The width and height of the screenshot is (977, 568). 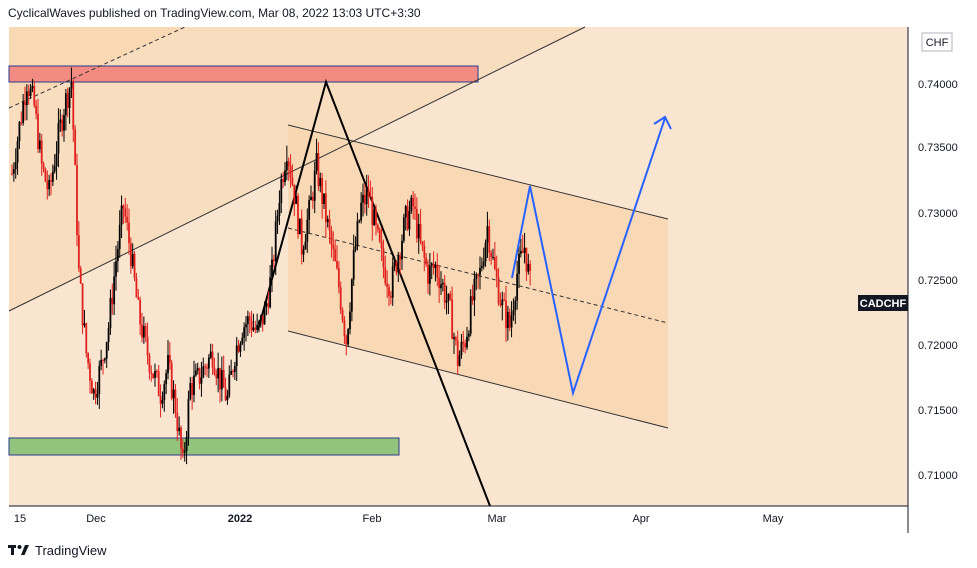 What do you see at coordinates (938, 476) in the screenshot?
I see `y-tick-label: 0.71000` at bounding box center [938, 476].